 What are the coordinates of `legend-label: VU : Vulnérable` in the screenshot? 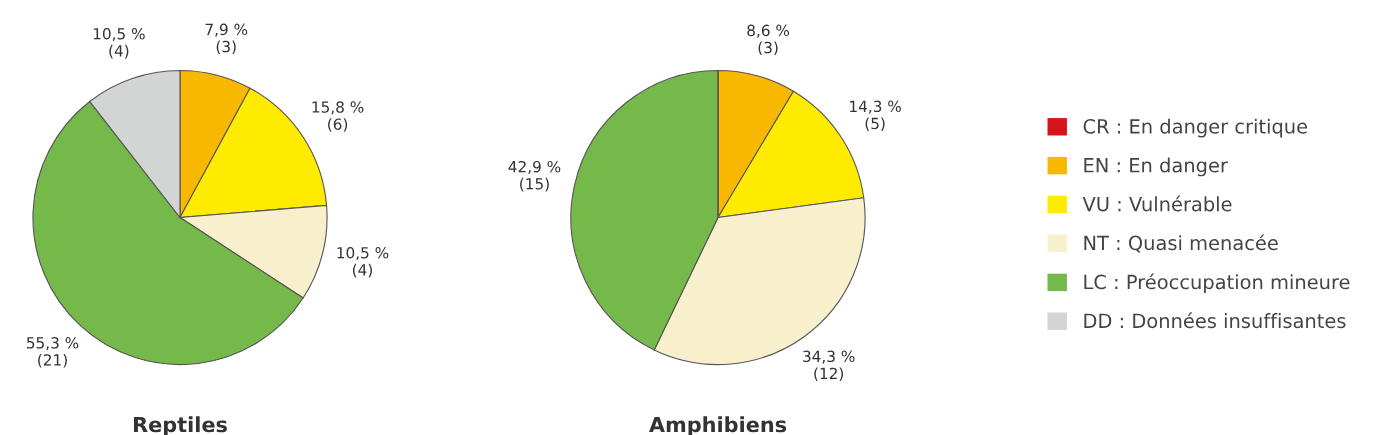 It's located at (1157, 203).